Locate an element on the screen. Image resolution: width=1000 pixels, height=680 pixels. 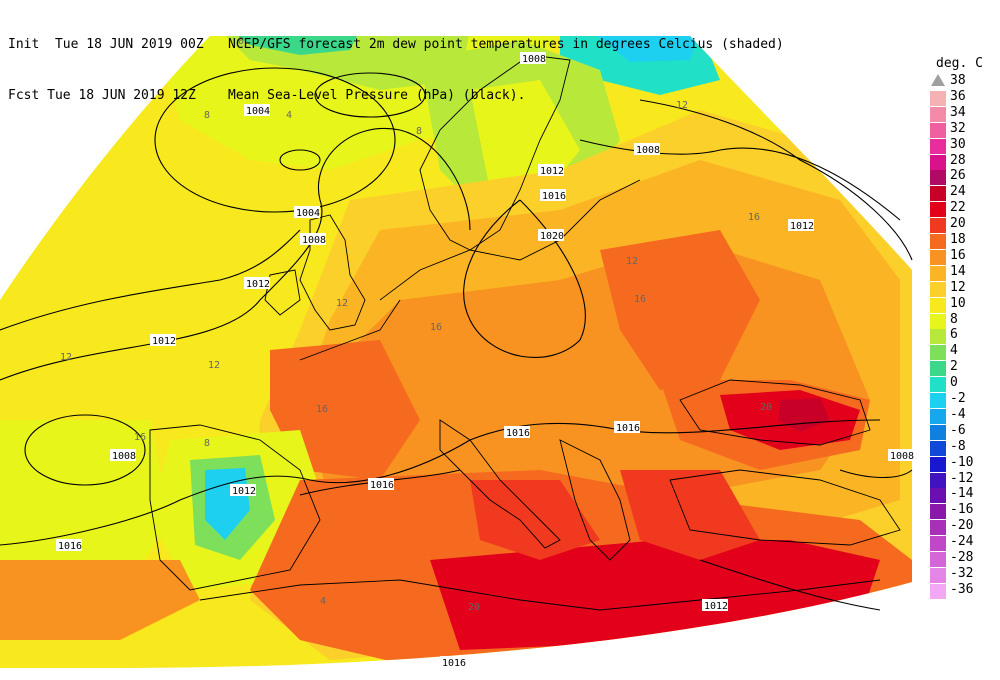
legend-max-arrow-icon is located at coordinates (938, 80).